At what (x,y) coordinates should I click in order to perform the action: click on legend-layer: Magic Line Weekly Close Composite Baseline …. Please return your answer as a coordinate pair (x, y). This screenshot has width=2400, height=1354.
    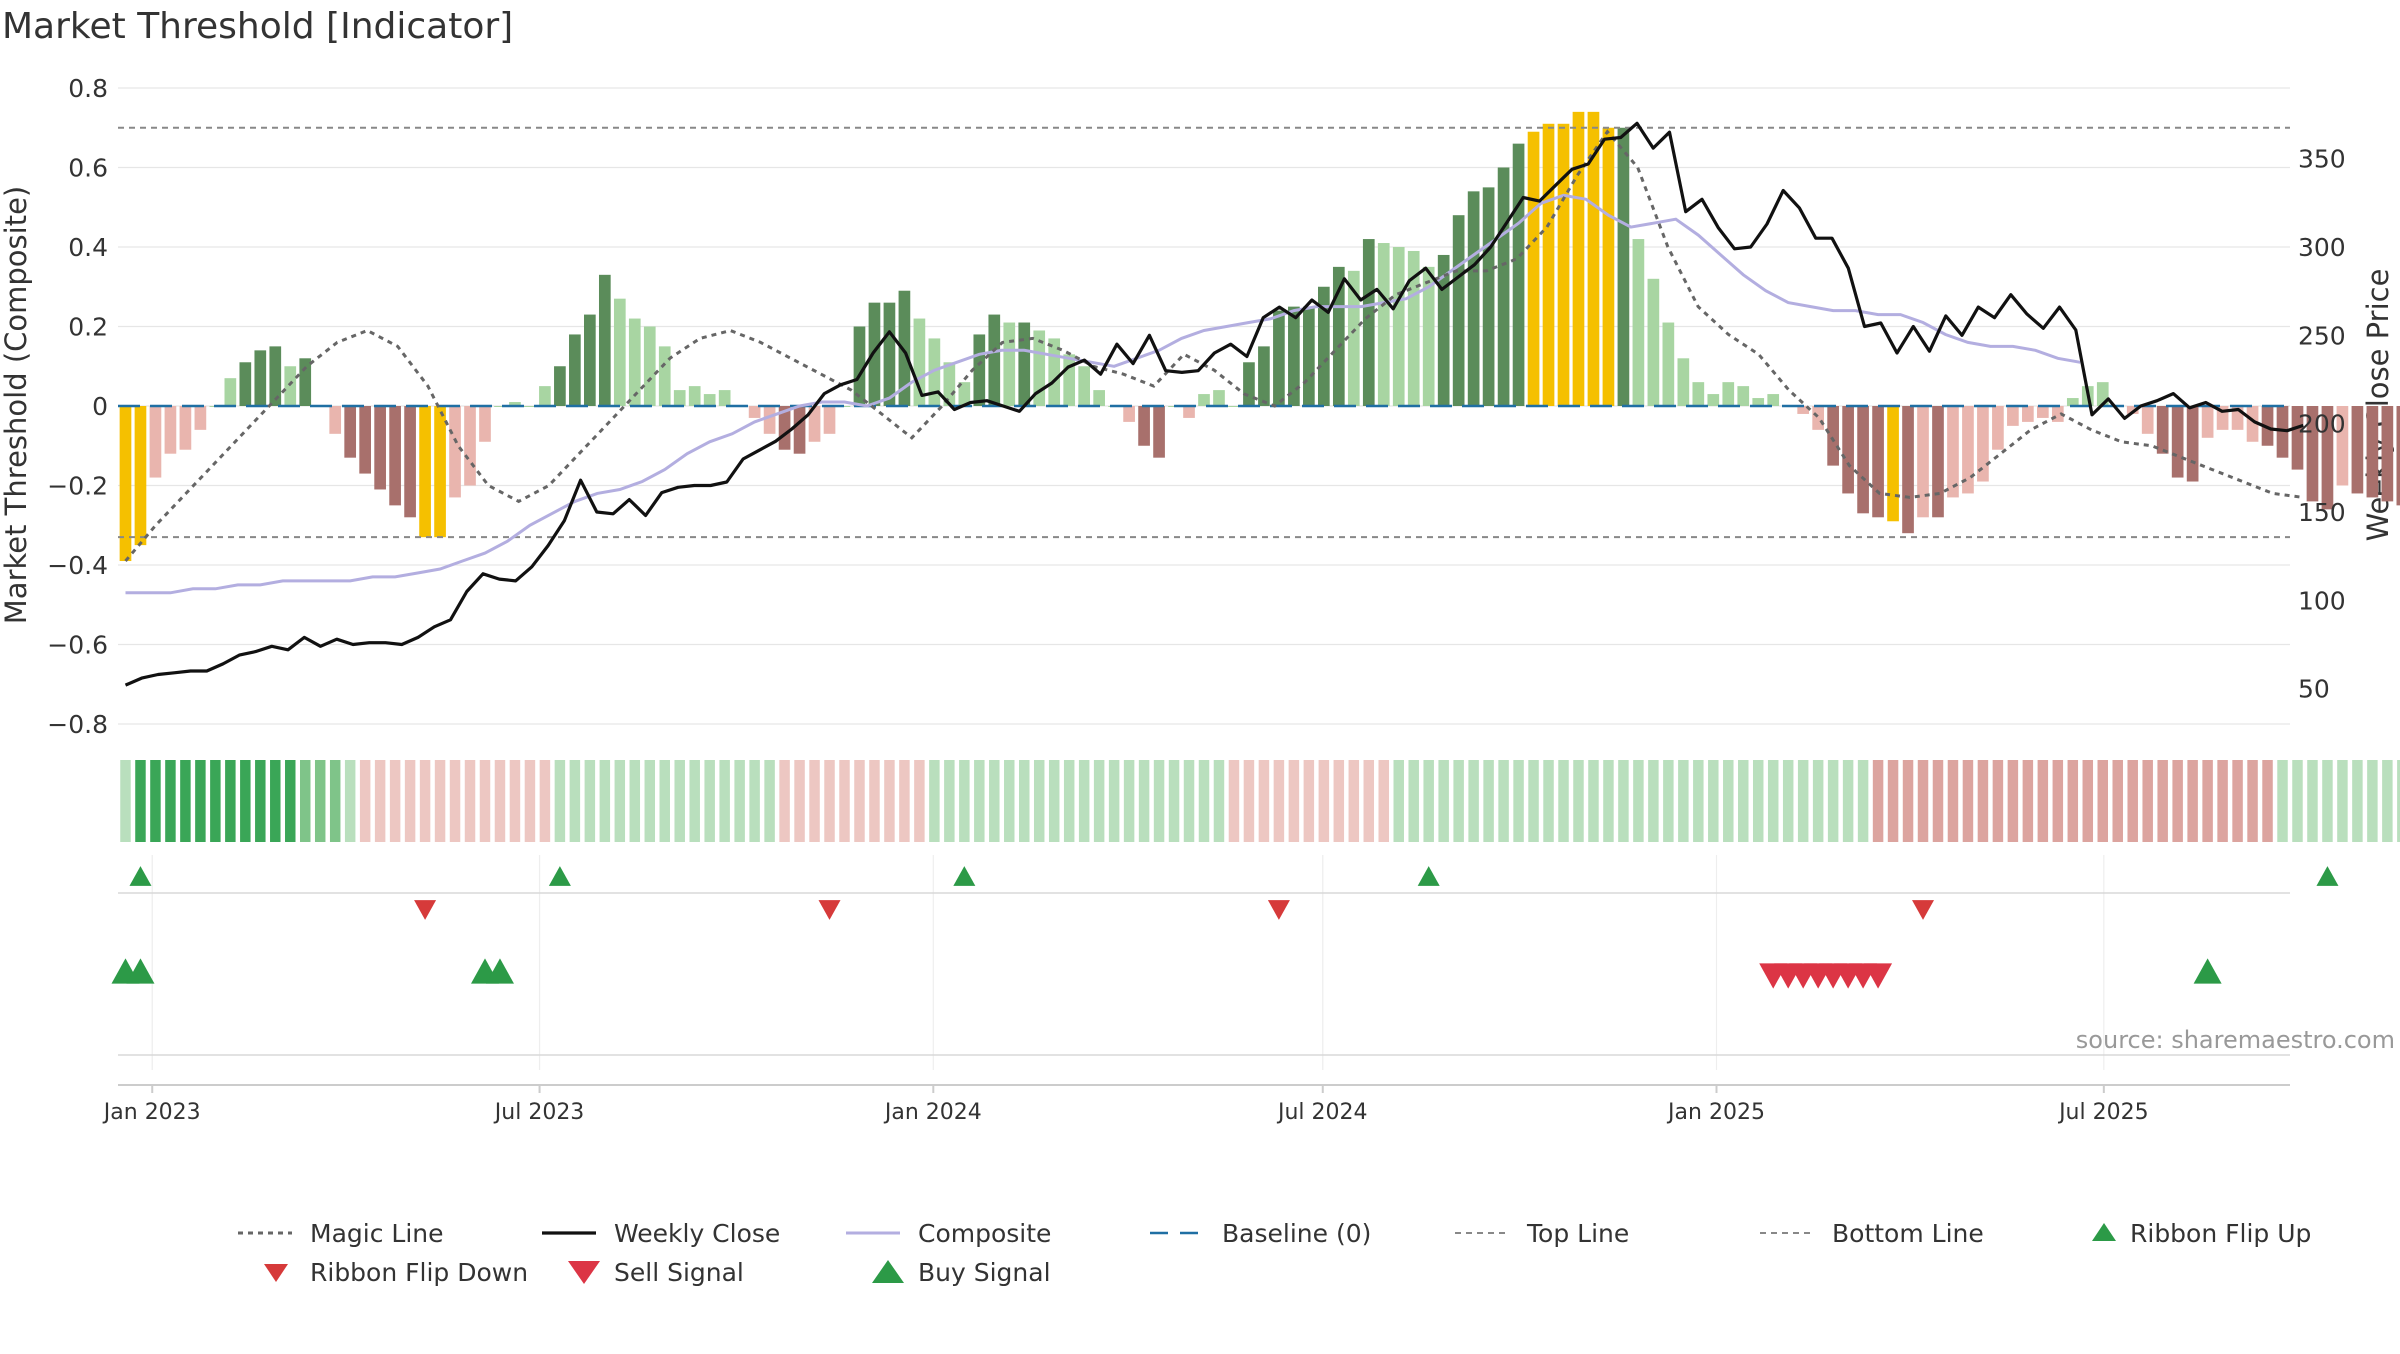
    Looking at the image, I should click on (1274, 1253).